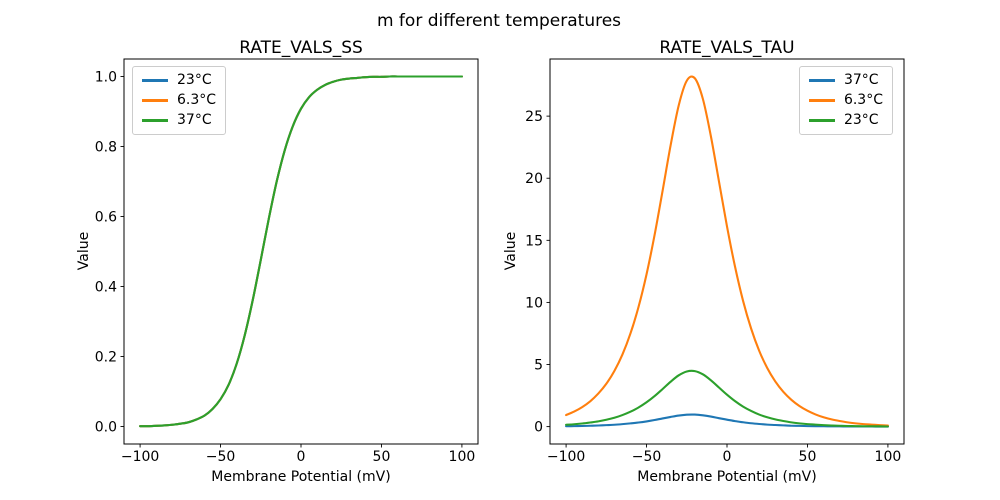 The image size is (1000, 500). I want to click on y-tick-label-tau: 0, so click(538, 428).